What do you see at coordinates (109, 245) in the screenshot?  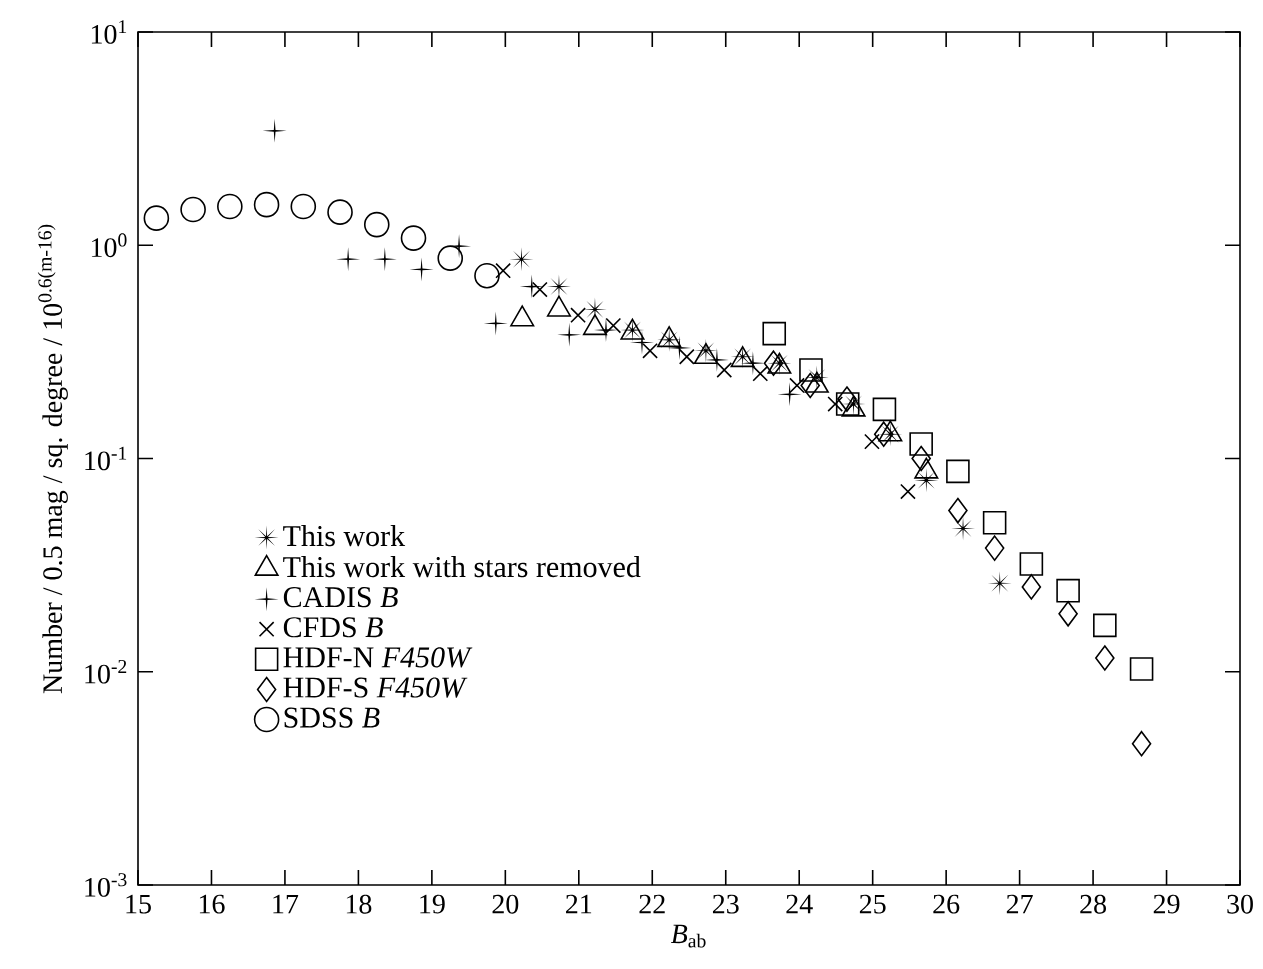 I see `y-tick-label: 10$^{0}$` at bounding box center [109, 245].